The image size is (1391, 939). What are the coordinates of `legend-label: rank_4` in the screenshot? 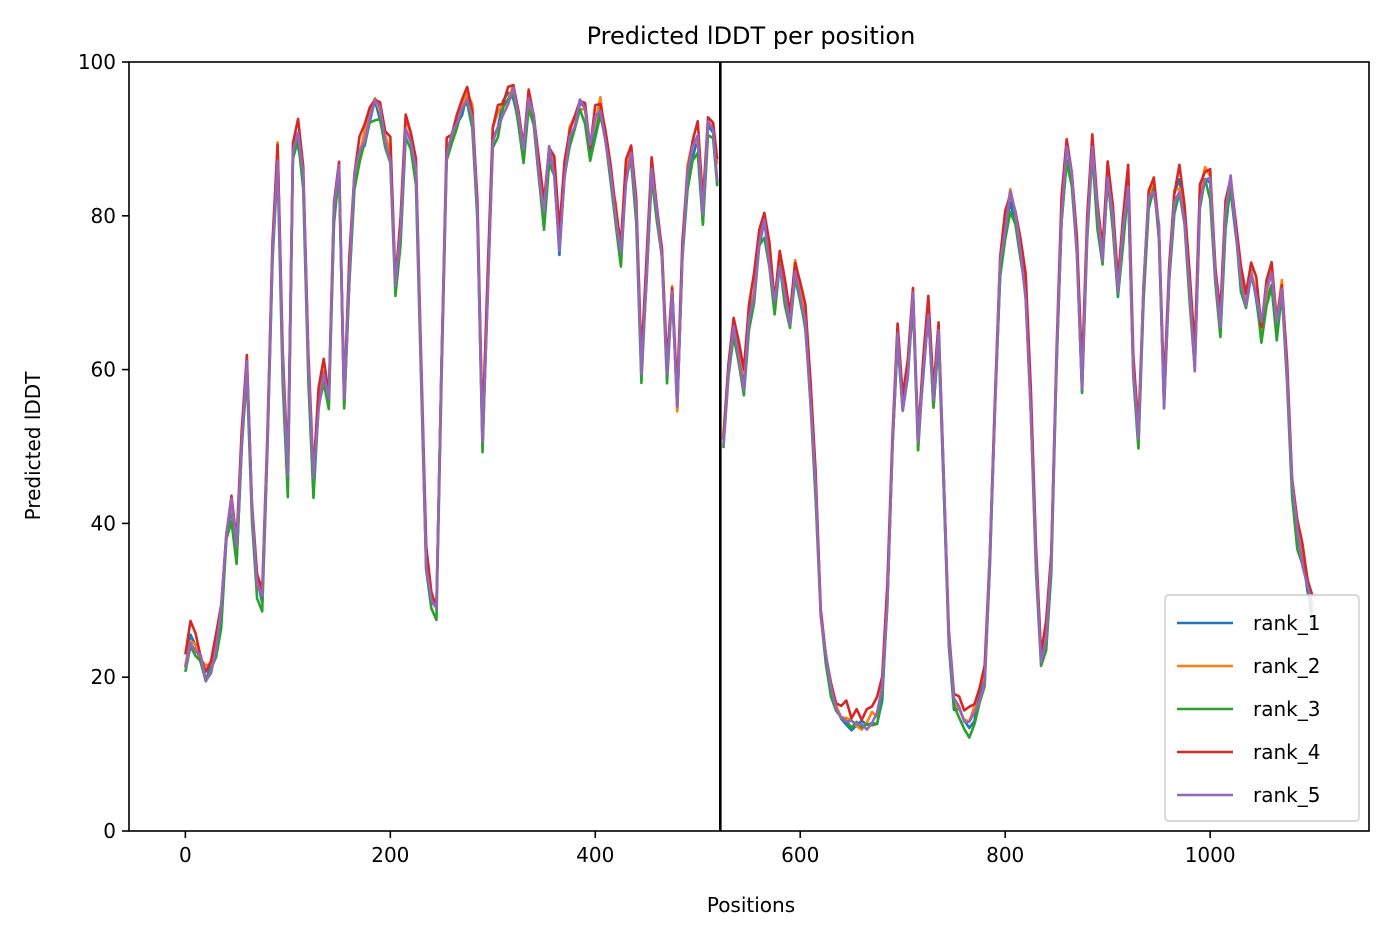 It's located at (1286, 752).